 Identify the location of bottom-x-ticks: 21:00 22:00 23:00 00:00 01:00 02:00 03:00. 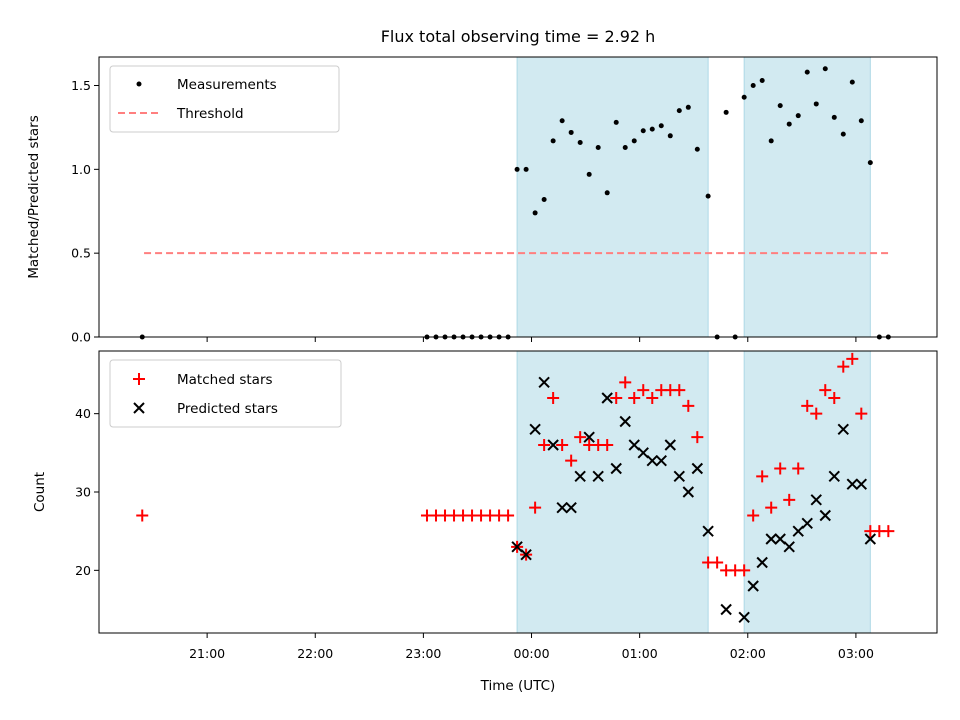
(531, 647).